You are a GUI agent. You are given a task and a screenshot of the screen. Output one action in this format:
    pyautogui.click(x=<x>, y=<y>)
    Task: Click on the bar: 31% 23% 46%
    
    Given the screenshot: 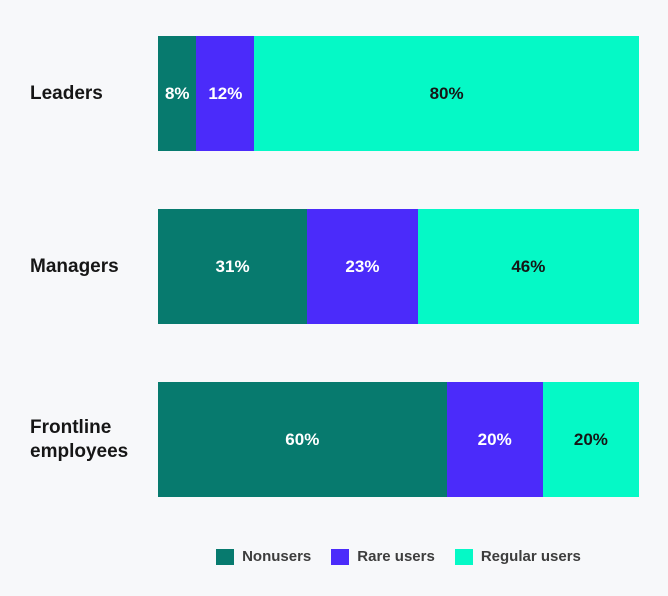 What is the action you would take?
    pyautogui.click(x=398, y=266)
    